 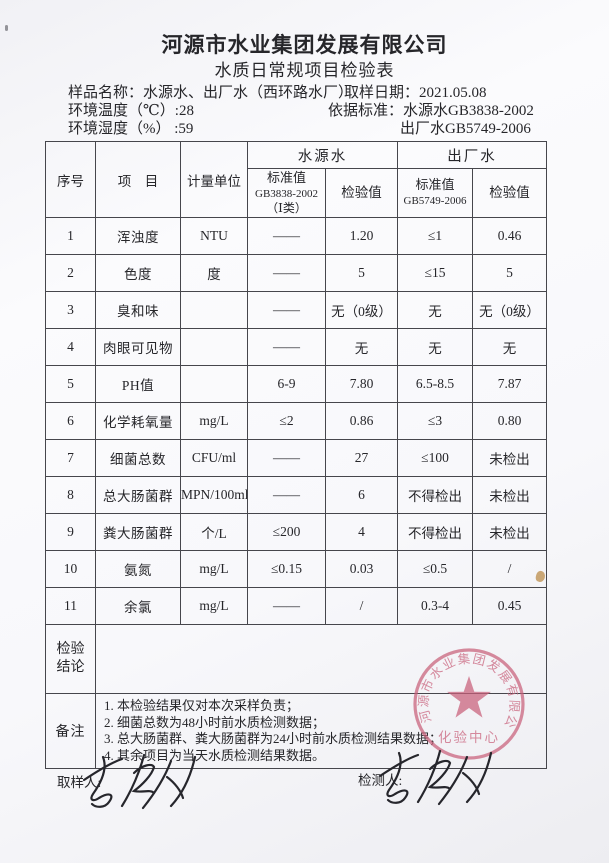 I want to click on cell-factory-standard: 无, so click(x=435, y=310).